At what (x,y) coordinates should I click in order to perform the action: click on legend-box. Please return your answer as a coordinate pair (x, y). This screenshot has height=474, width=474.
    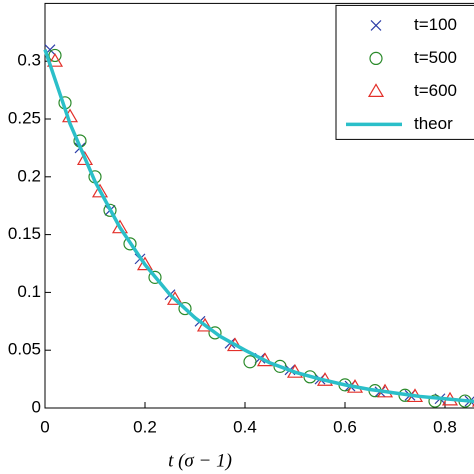
    Looking at the image, I should click on (404, 72).